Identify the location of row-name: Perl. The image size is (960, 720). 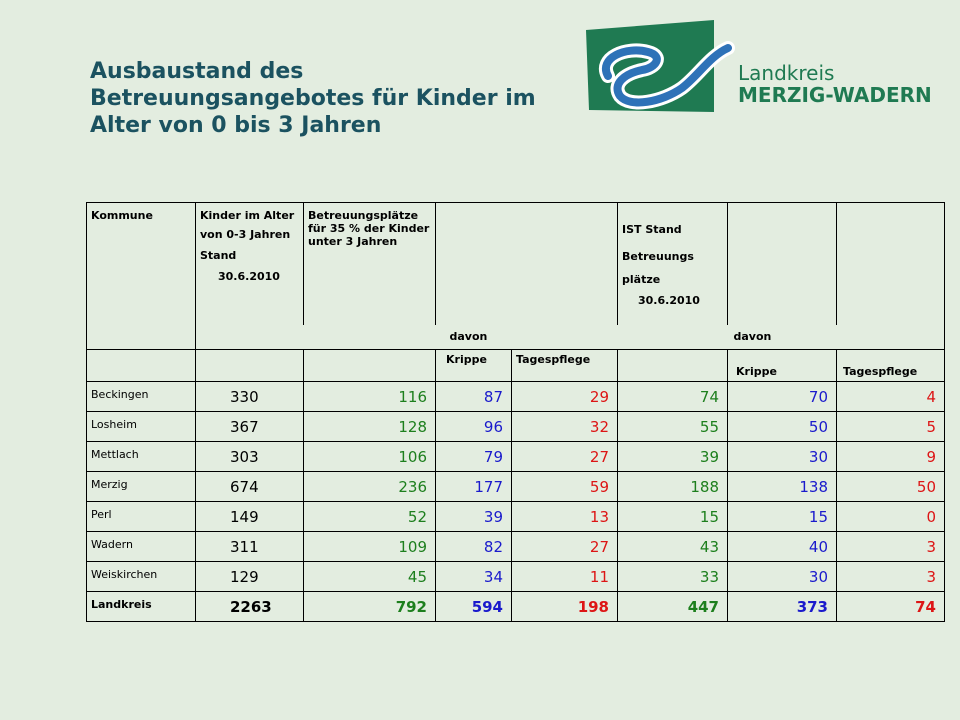
(141, 516).